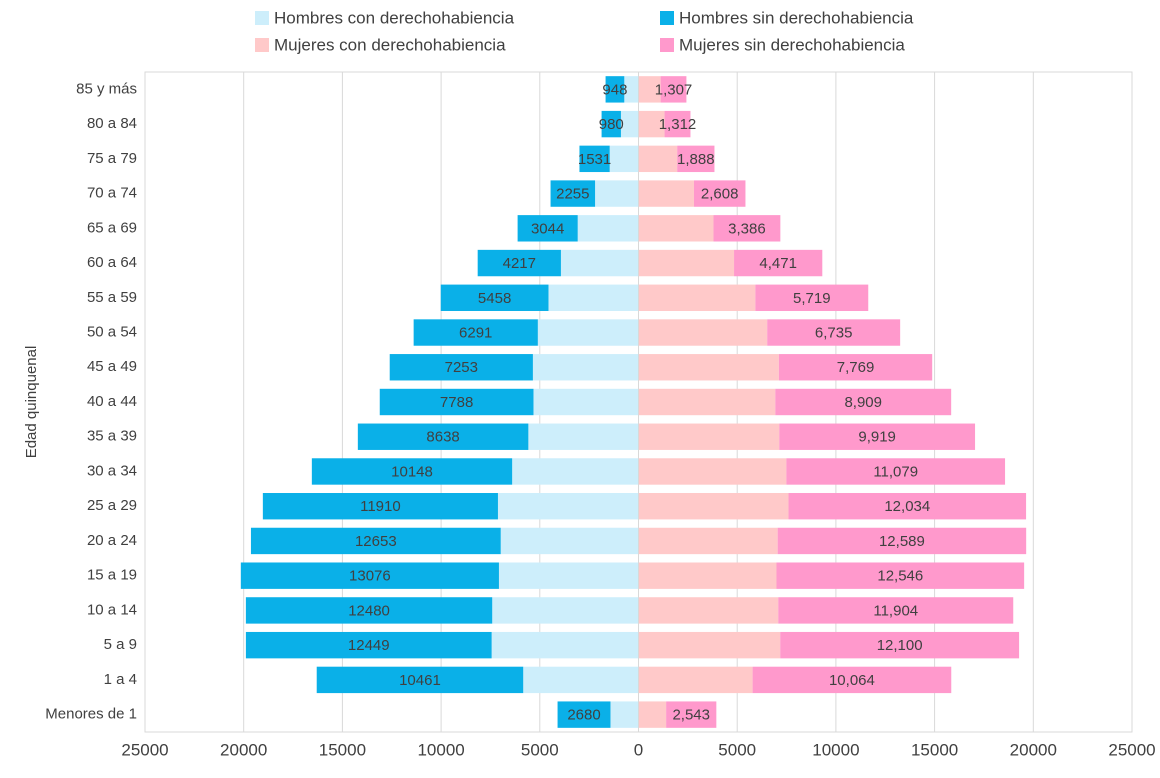  Describe the element at coordinates (112, 227) in the screenshot. I see `y-tick-label: 65 a 69` at that location.